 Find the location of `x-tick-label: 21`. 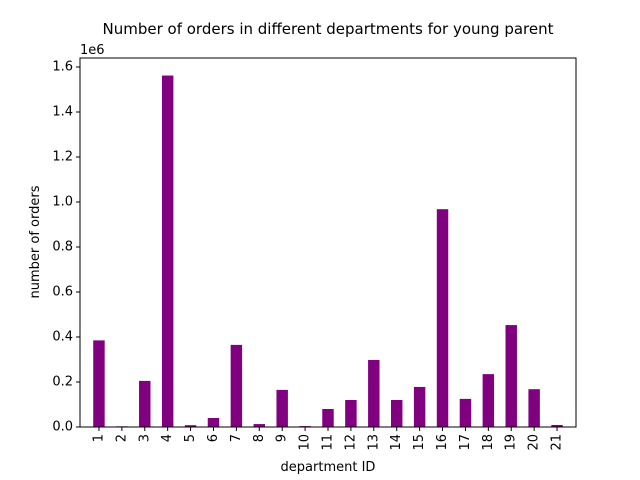

x-tick-label: 21 is located at coordinates (557, 442).